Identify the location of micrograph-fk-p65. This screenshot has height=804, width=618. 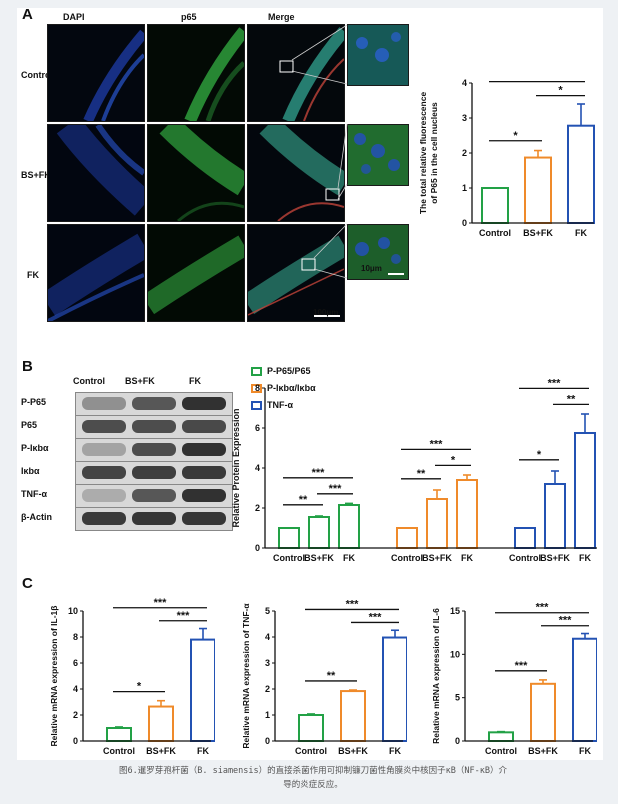
(196, 273).